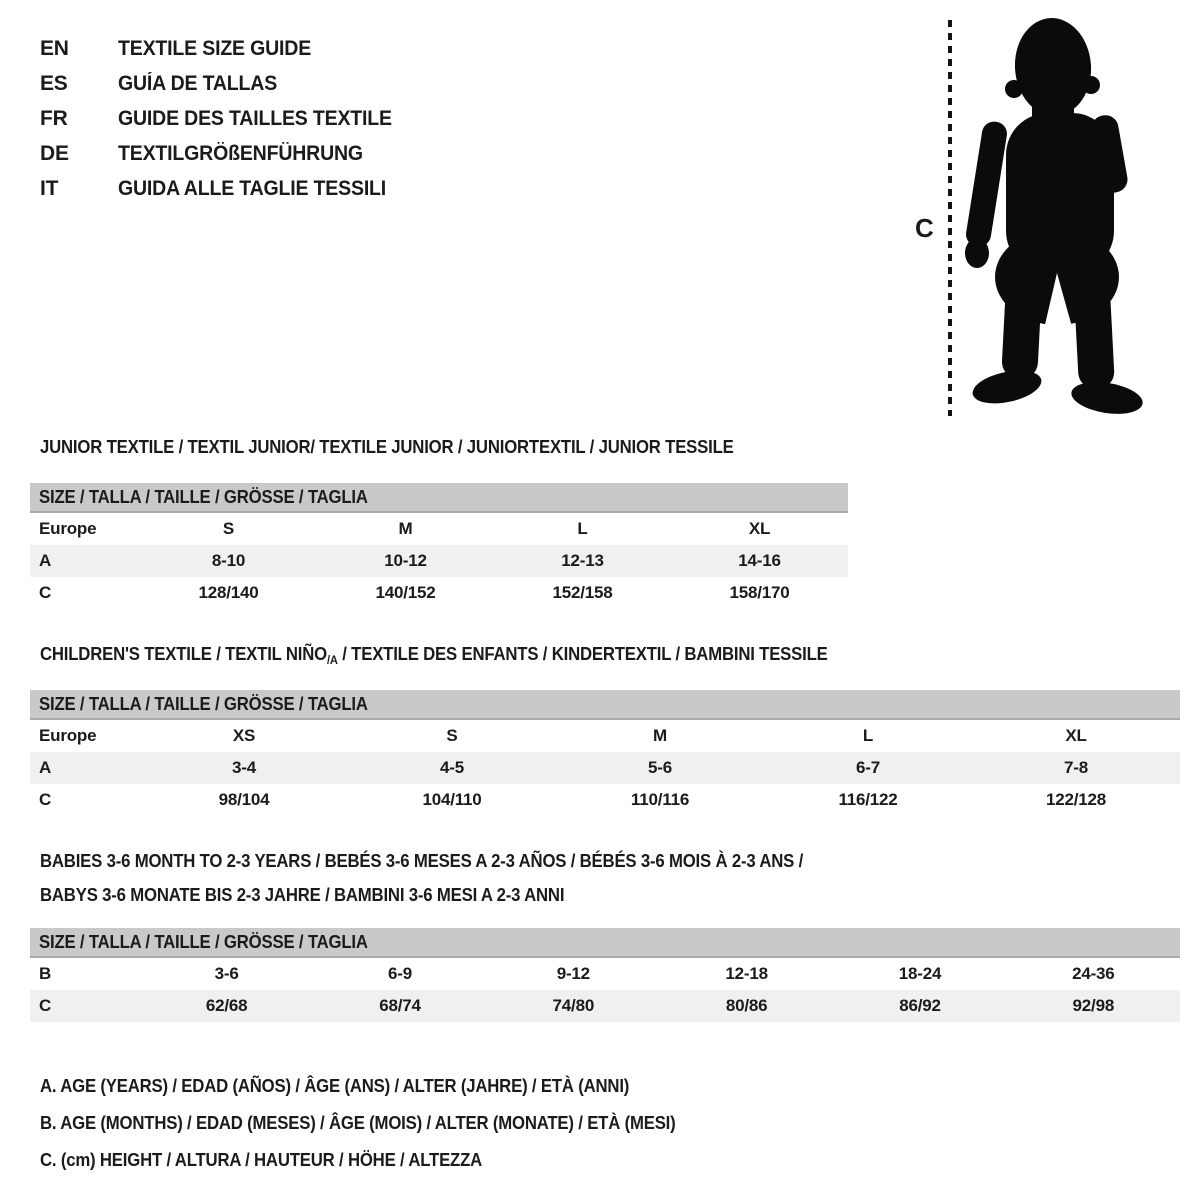 This screenshot has width=1200, height=1200. I want to click on children-title-prefix: CHILDREN'S TEXTILE / TEXTIL NIÑO, so click(183, 654).